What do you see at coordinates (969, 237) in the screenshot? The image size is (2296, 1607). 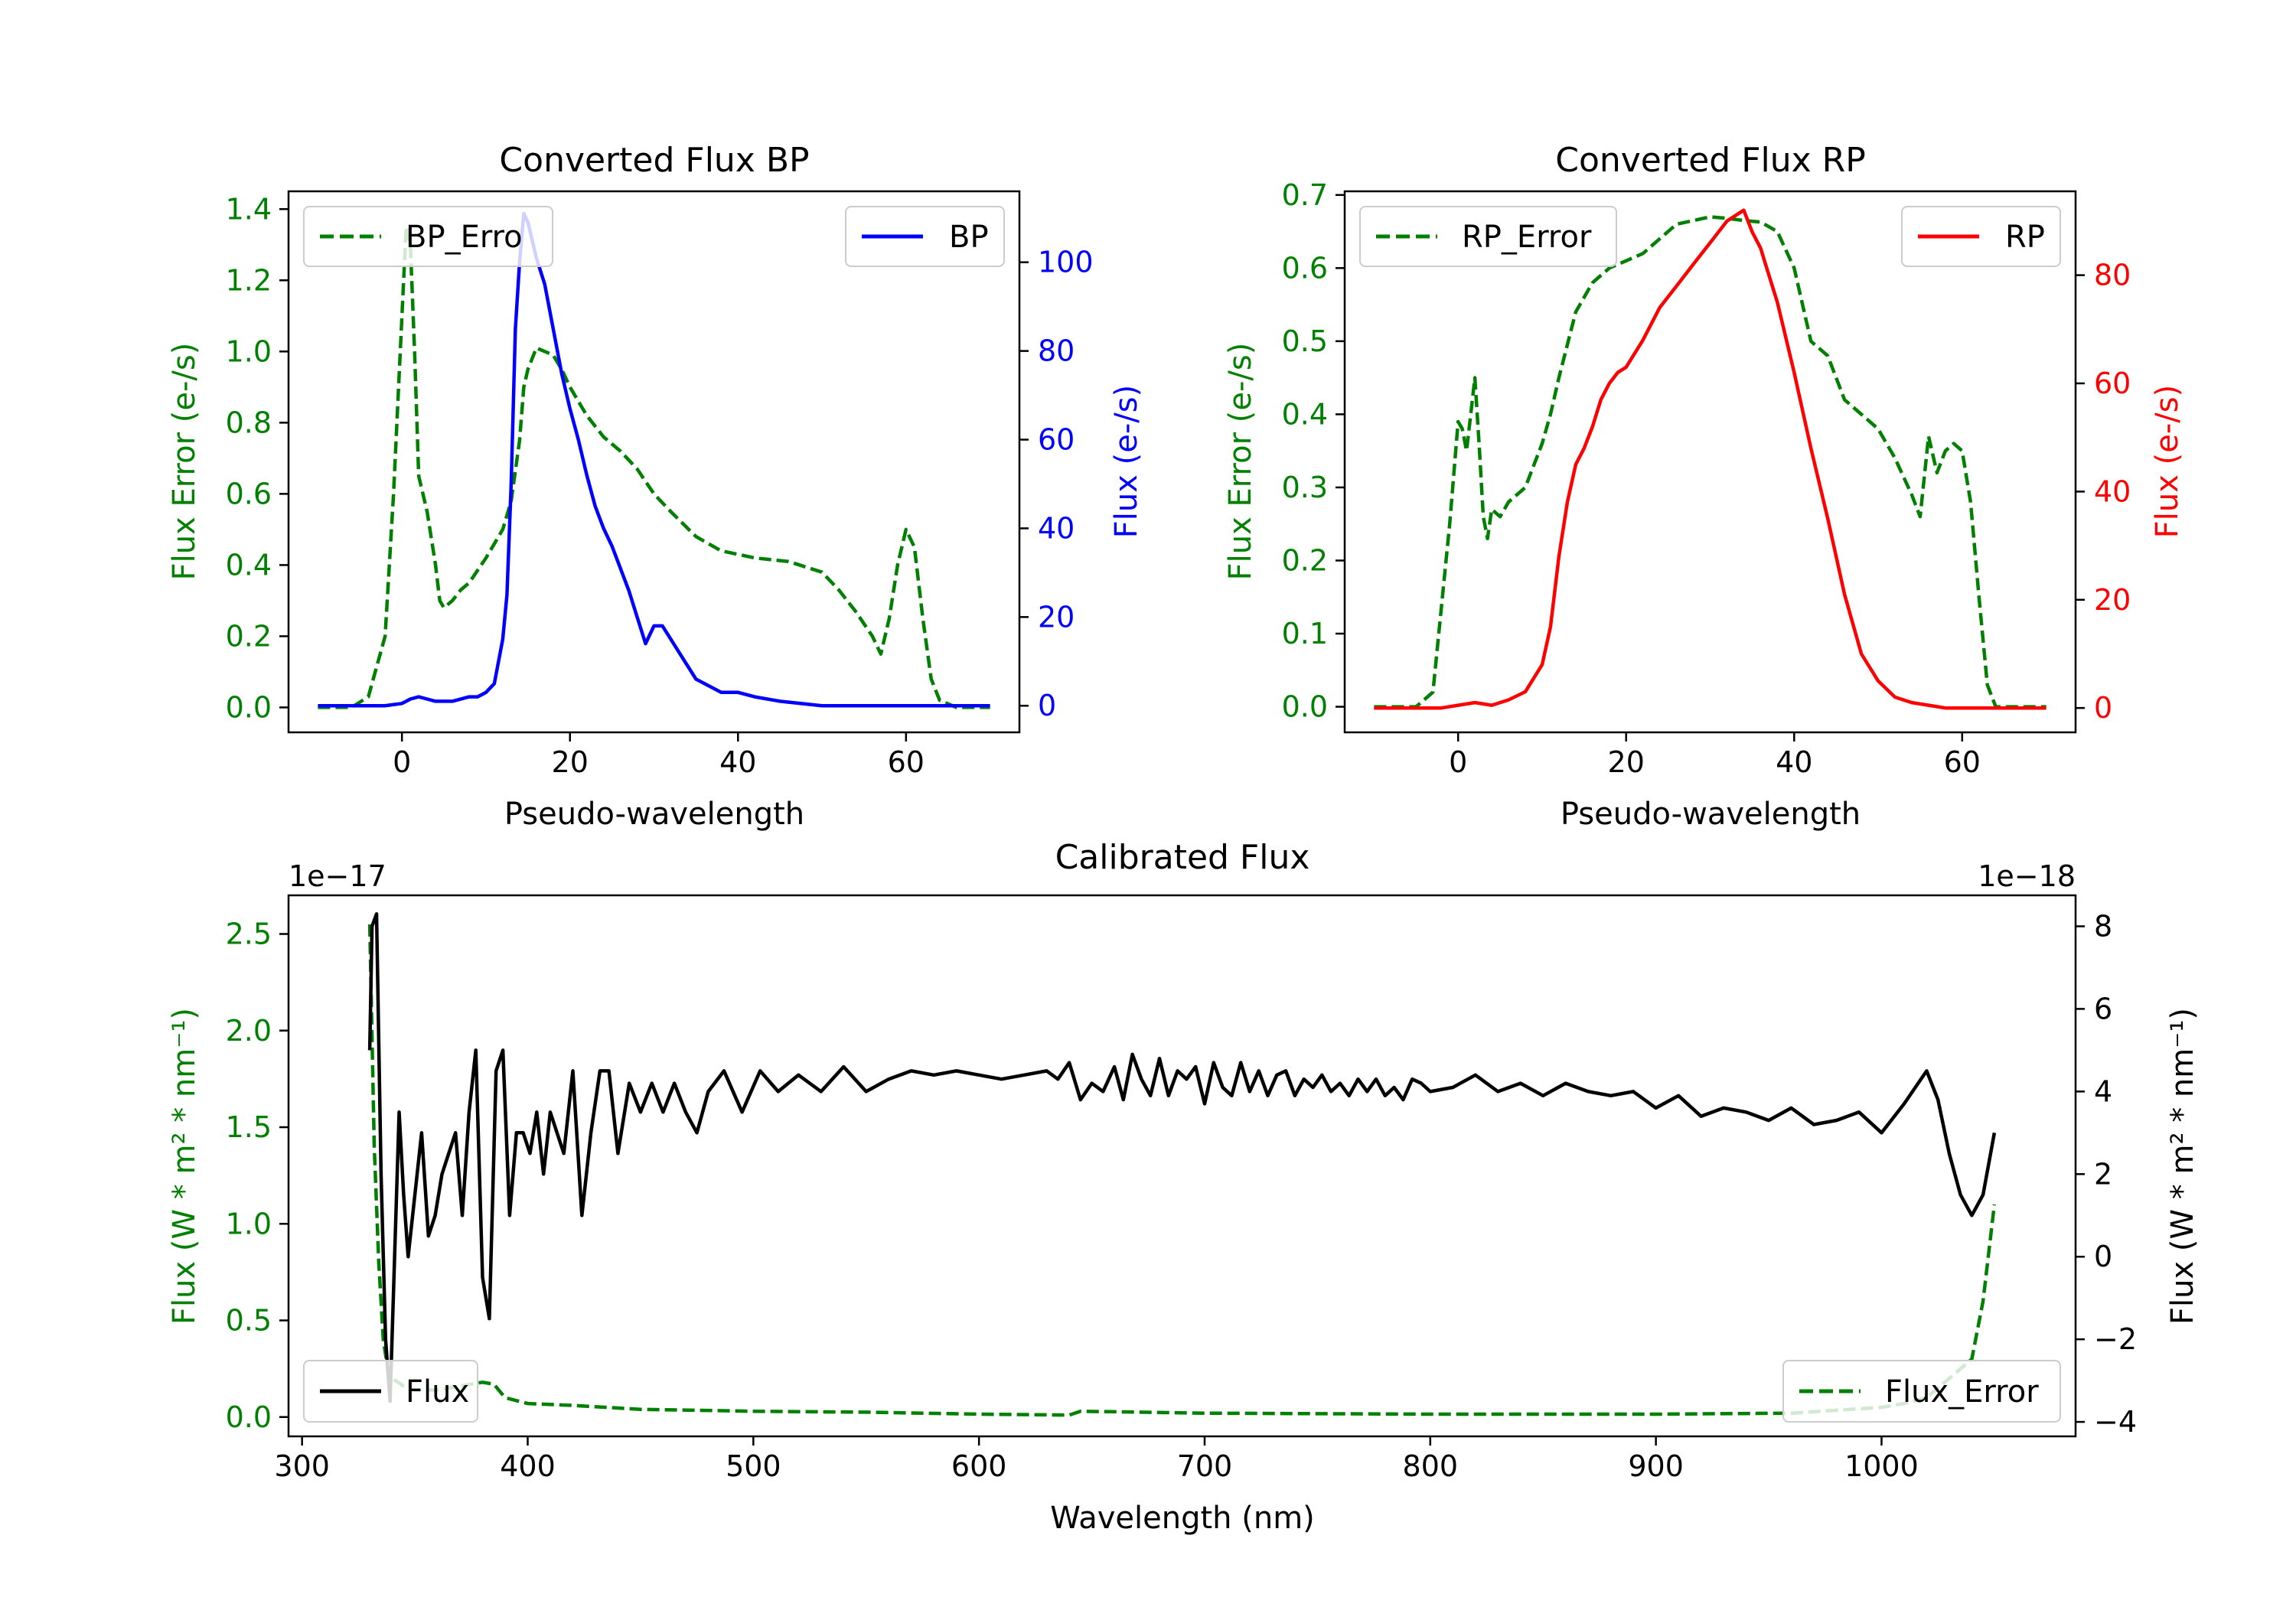 I see `bp-legend-flux-label: BP` at bounding box center [969, 237].